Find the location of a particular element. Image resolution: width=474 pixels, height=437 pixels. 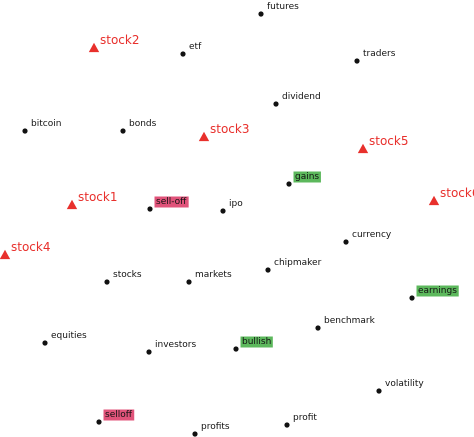

word-label-gains: gains is located at coordinates (307, 177).